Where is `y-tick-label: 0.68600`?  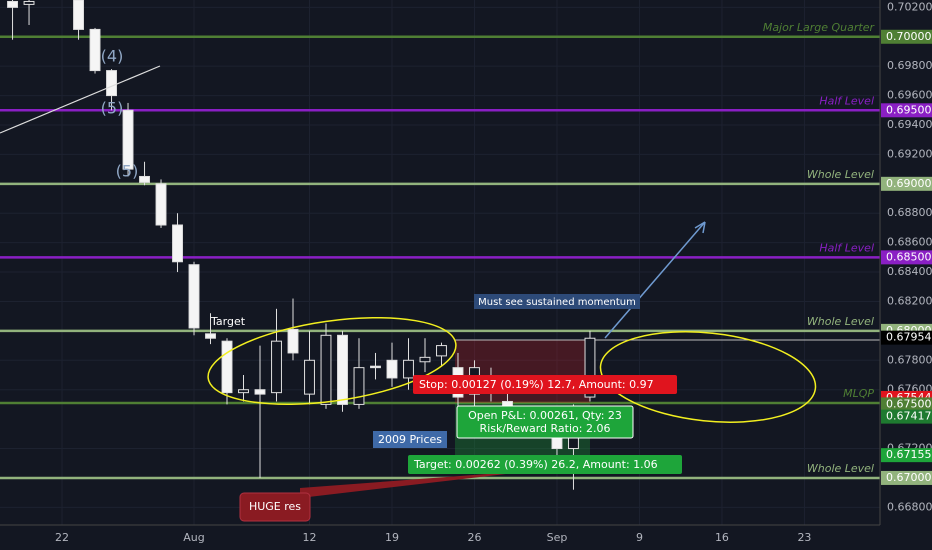
y-tick-label: 0.68600 is located at coordinates (909, 242).